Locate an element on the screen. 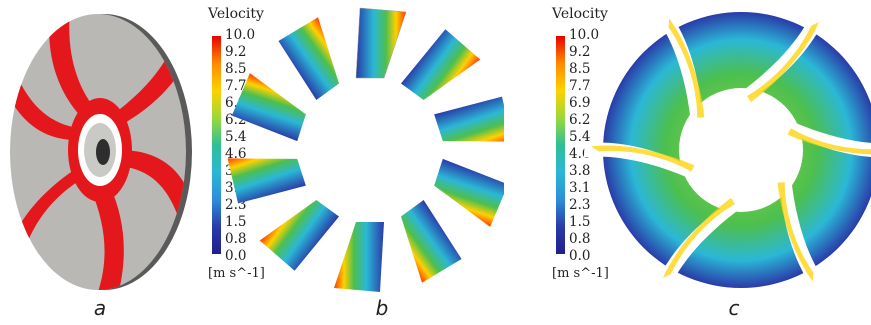 The height and width of the screenshot is (325, 871). tick-b-3: 7.7 is located at coordinates (236, 86).